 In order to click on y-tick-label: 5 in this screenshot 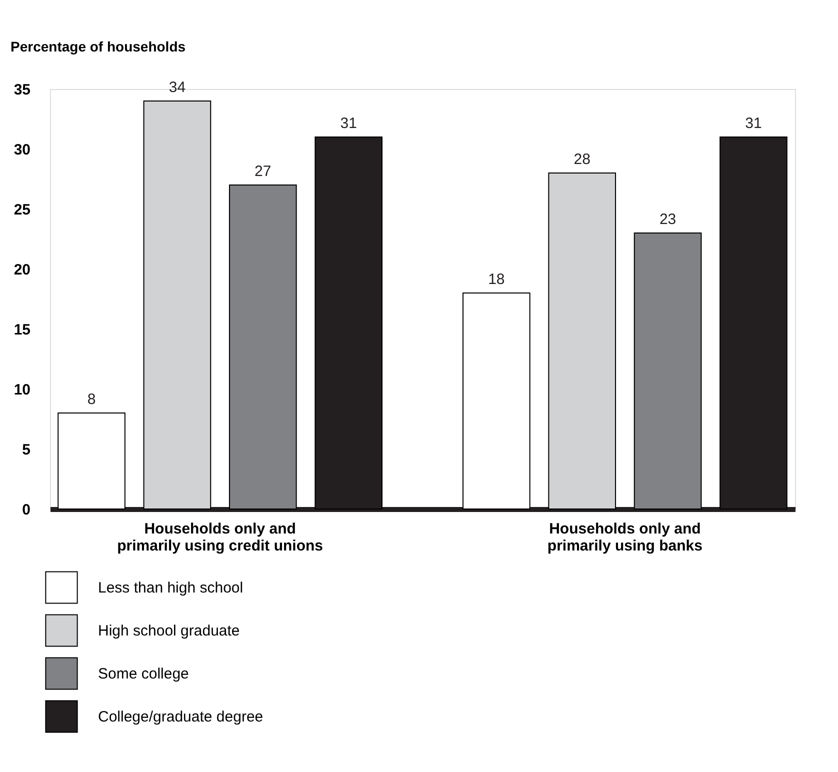, I will do `click(26, 450)`.